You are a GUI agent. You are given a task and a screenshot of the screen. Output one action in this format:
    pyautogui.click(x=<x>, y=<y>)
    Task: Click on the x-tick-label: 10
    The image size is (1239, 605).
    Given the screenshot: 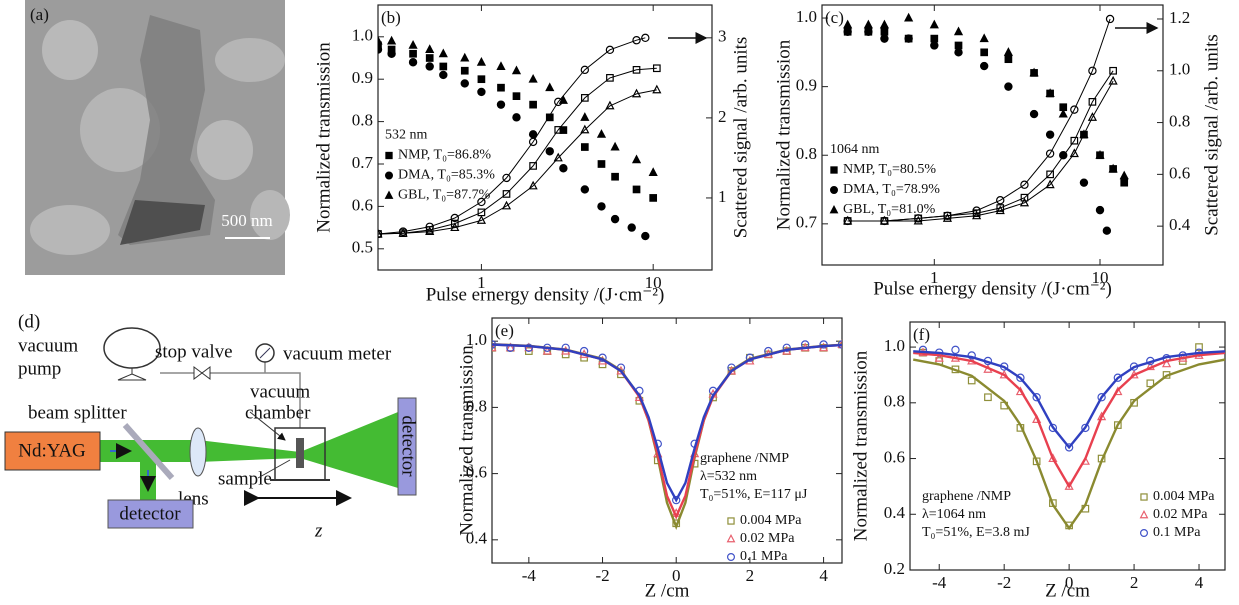 What is the action you would take?
    pyautogui.click(x=1100, y=277)
    